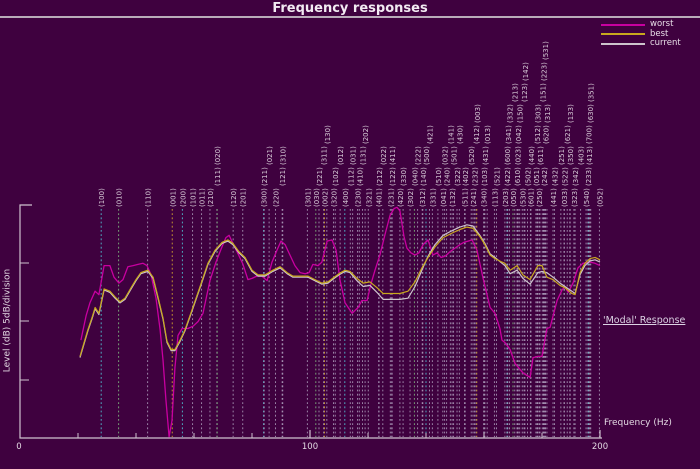 This screenshot has height=469, width=700. I want to click on mode-label: (500), so click(427, 155).